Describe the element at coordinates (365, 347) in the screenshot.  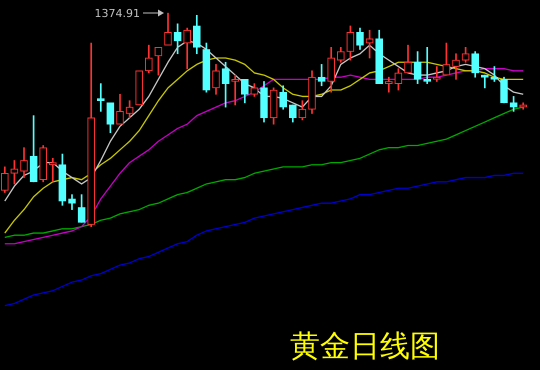
I see `text: 黄金日线图` at that location.